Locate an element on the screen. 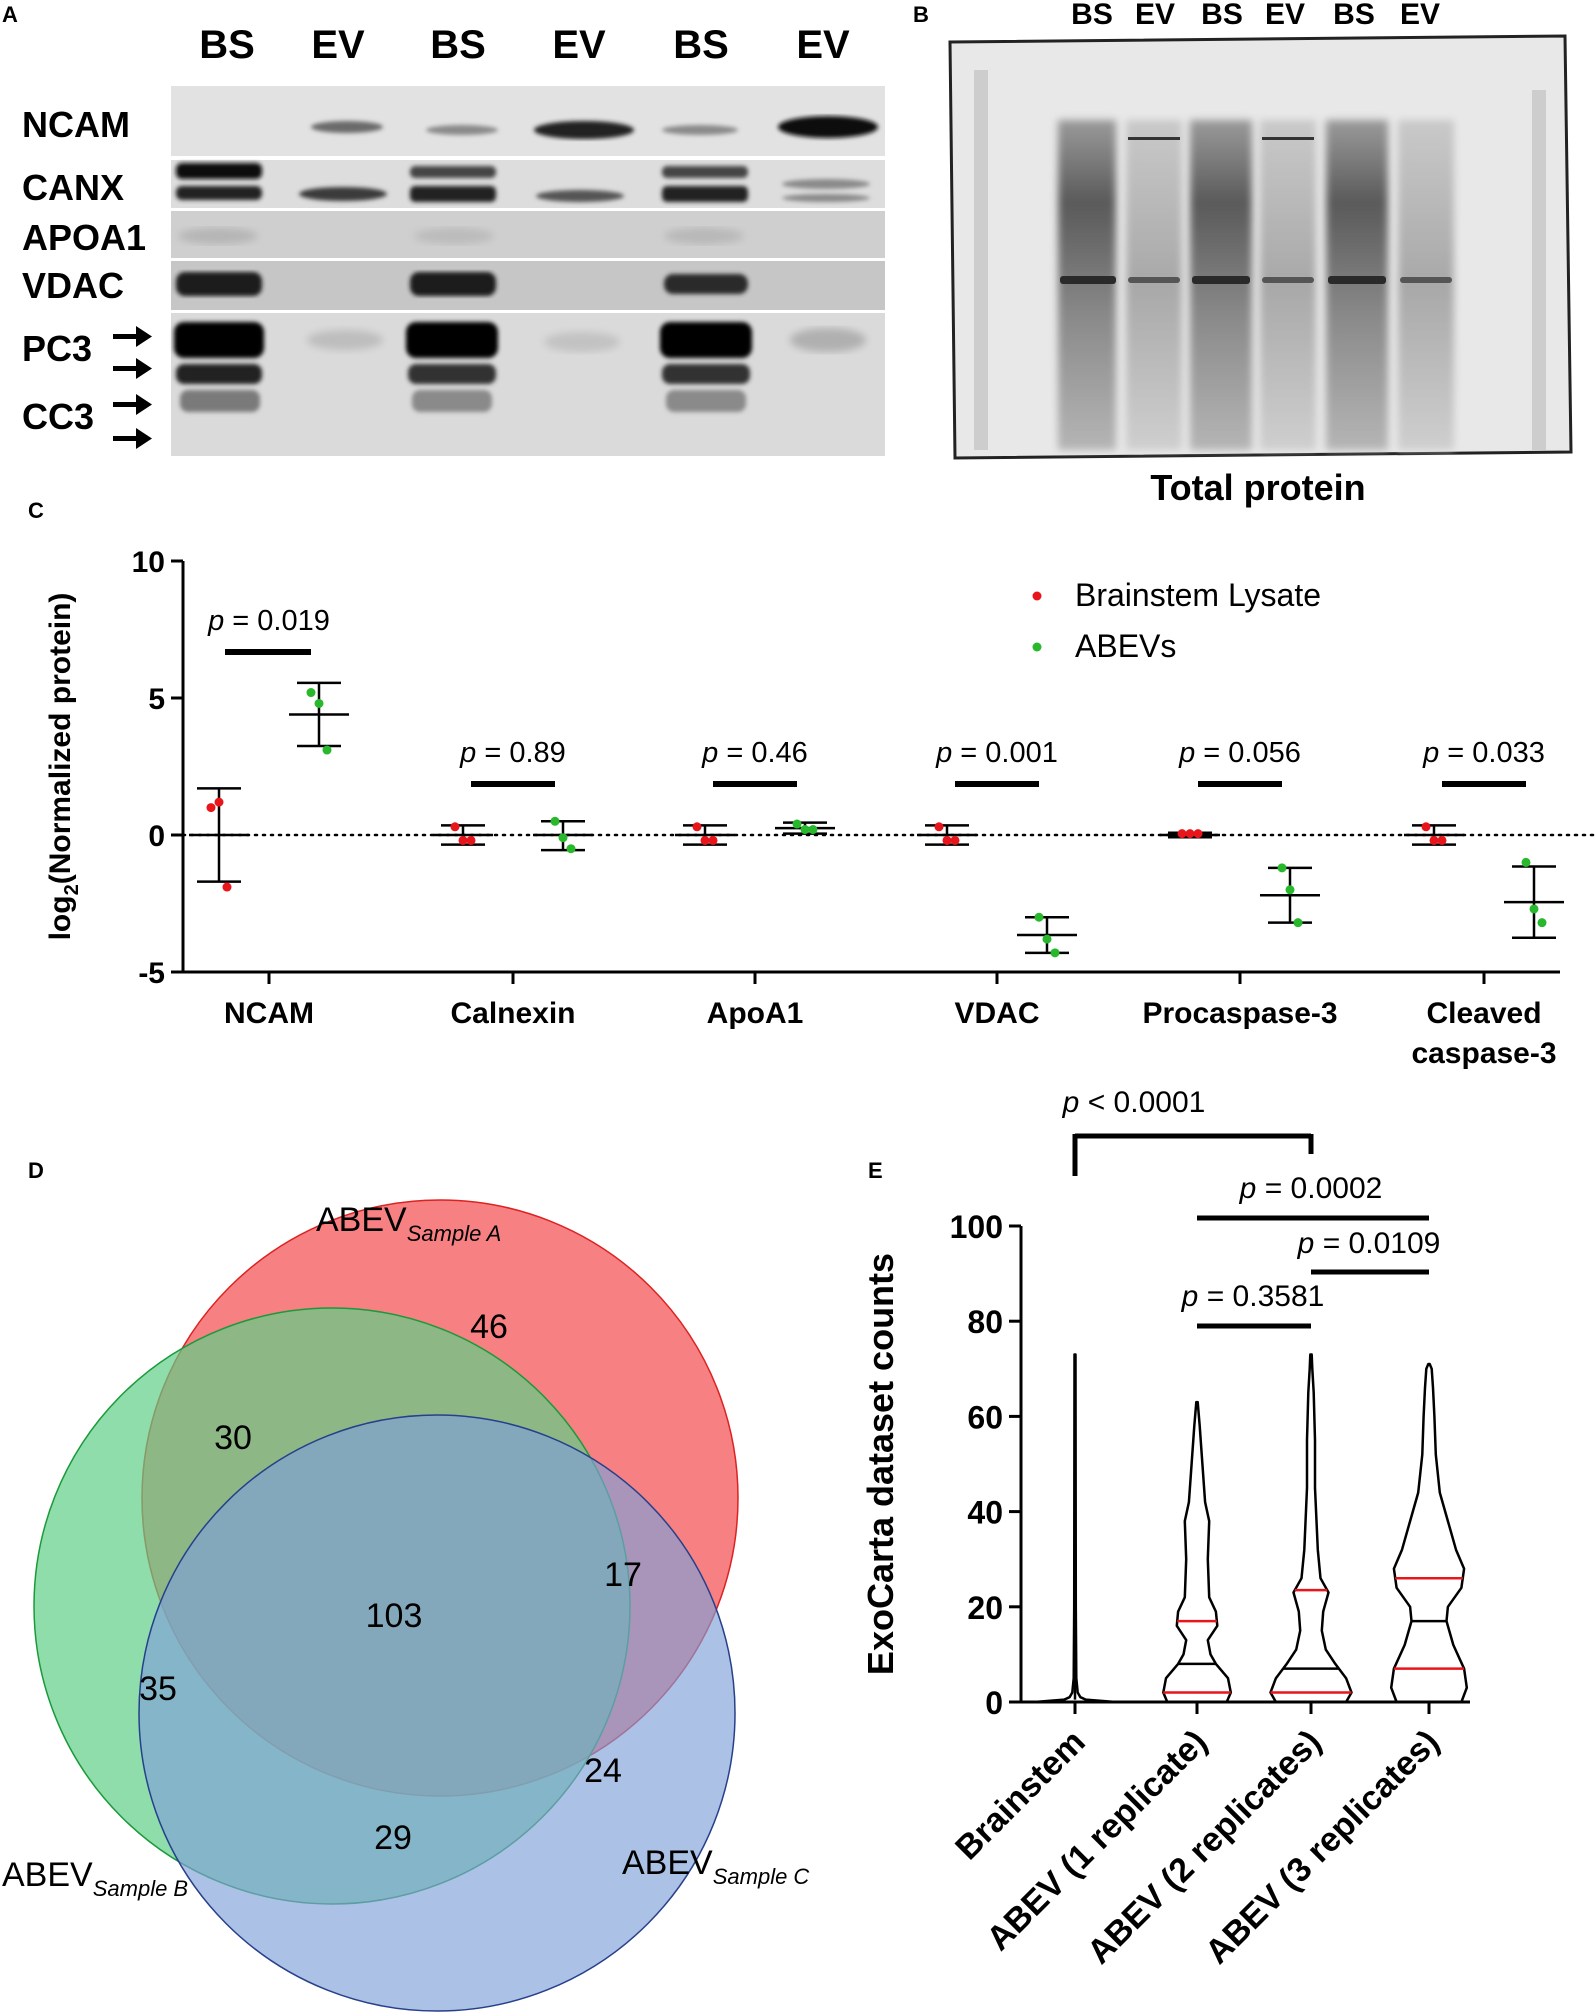 Image resolution: width=1595 pixels, height=2014 pixels. panel-a-lane-labels: BS EV BS EV BS EV is located at coordinates (524, 45).